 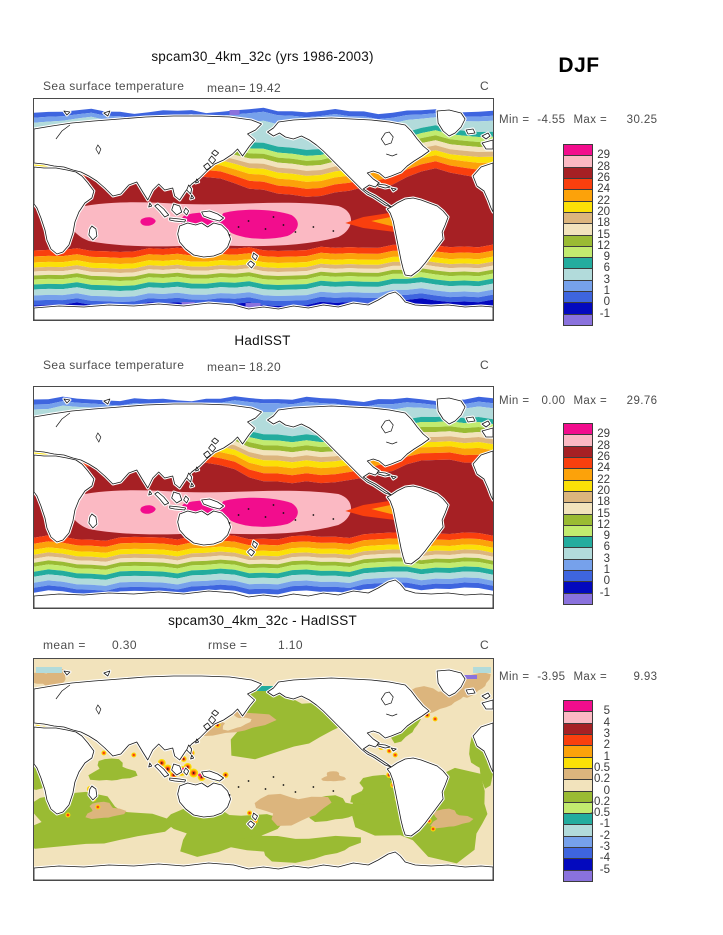 I want to click on panel-1-mean-value: 19.42, so click(x=265, y=88).